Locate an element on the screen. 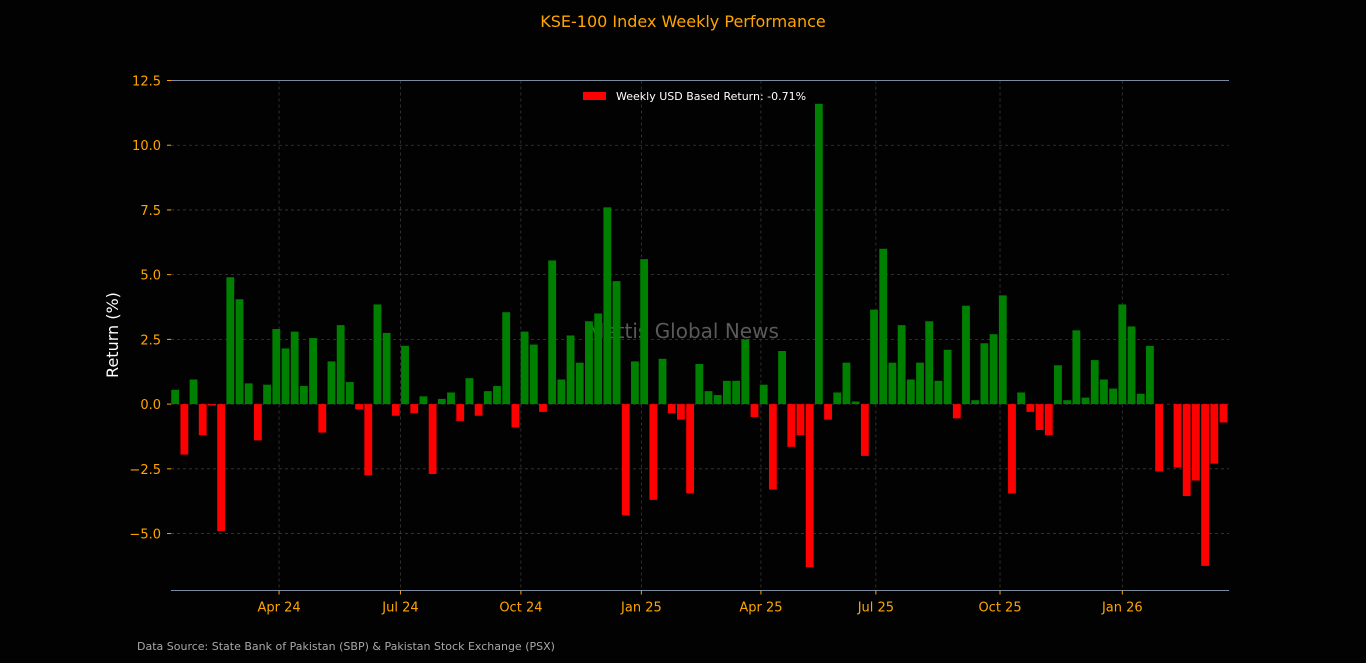 The image size is (1366, 663). x-tick-label: Jan 25 is located at coordinates (641, 608).